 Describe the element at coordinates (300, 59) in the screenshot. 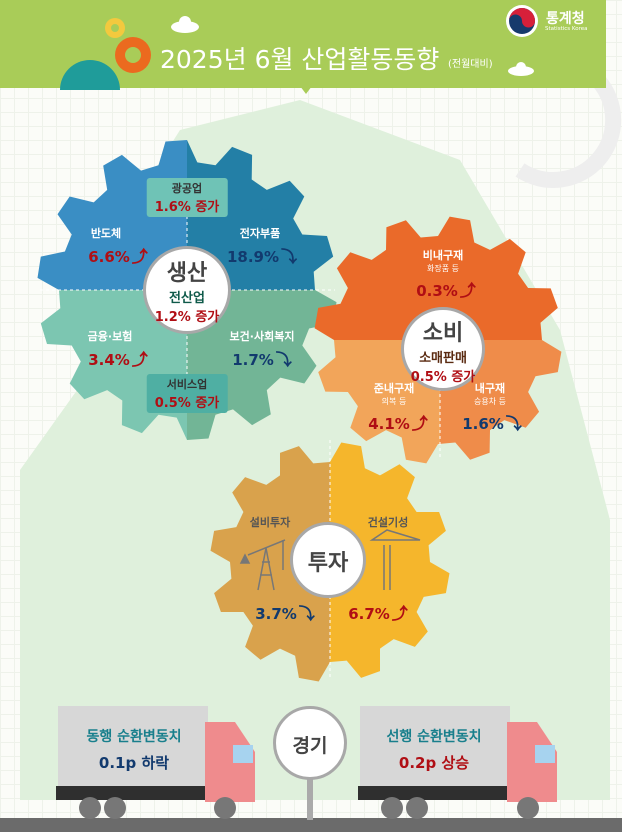

I see `page-title: 2025년 6월 산업활동동향` at that location.